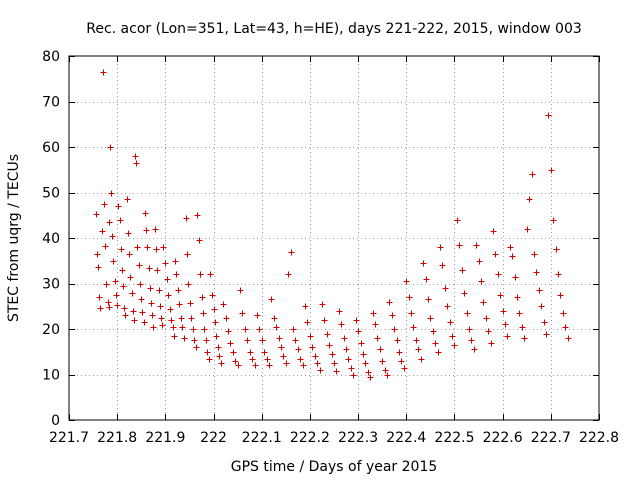  I want to click on y-axis-label: STEC from uqrg / TECUs, so click(14, 238).